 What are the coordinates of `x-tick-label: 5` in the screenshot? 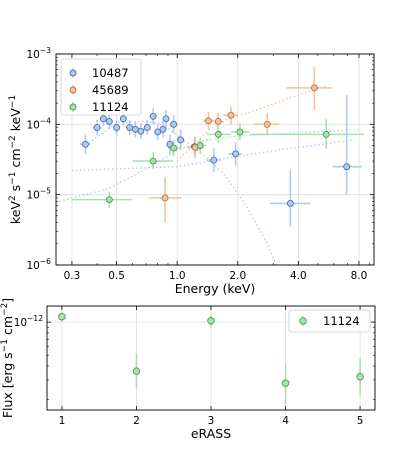 It's located at (360, 421).